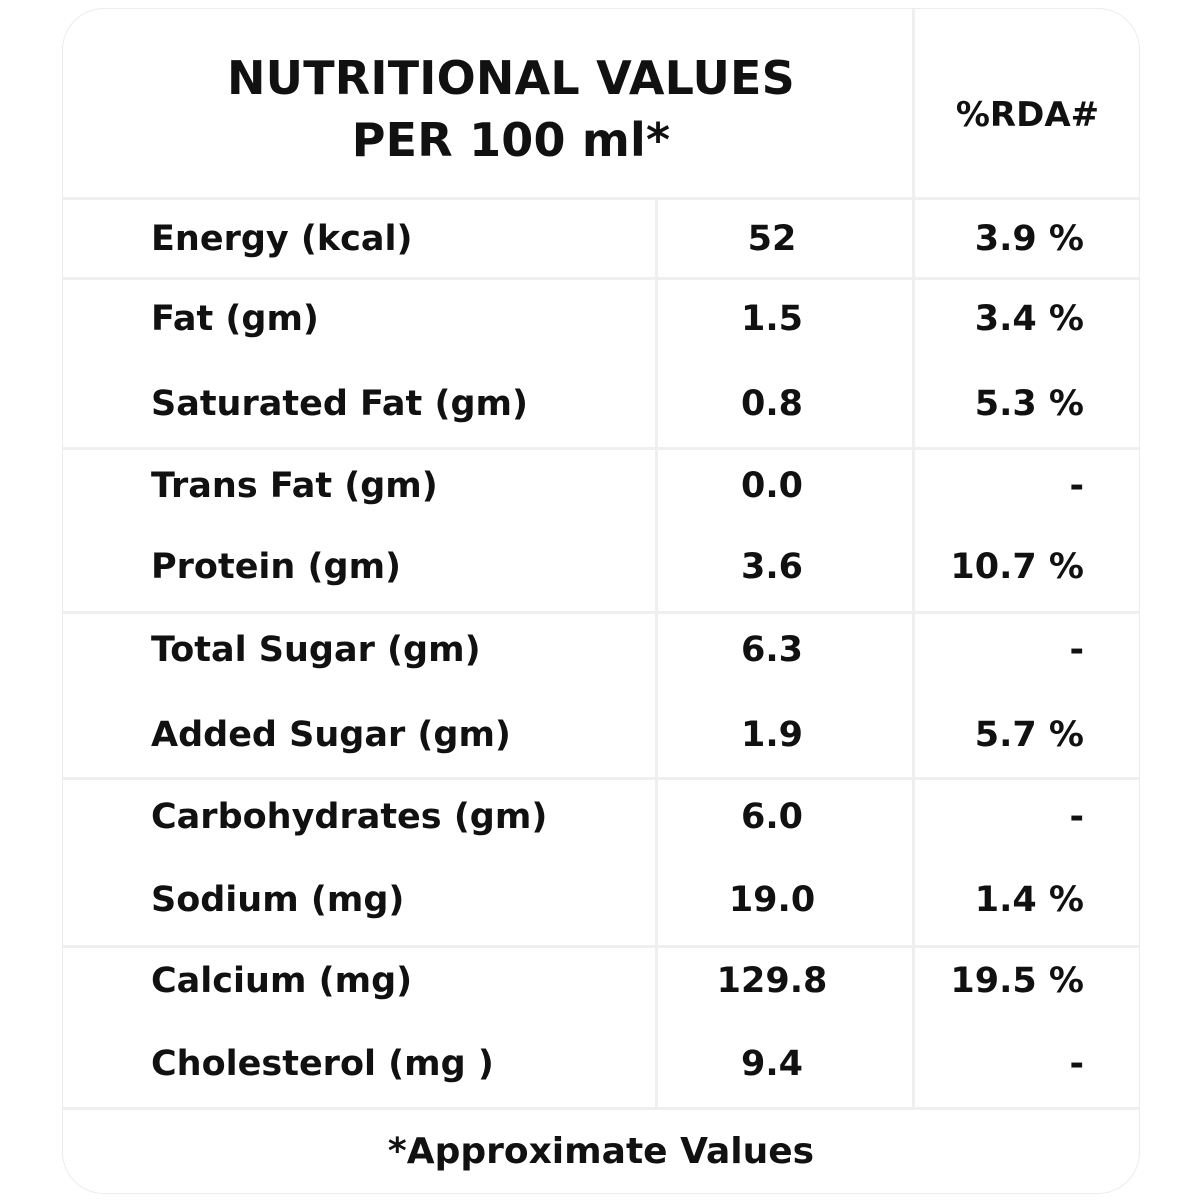 The width and height of the screenshot is (1200, 1200). I want to click on table-row: Added Sugar (gm) 1.9 5.7 %, so click(601, 735).